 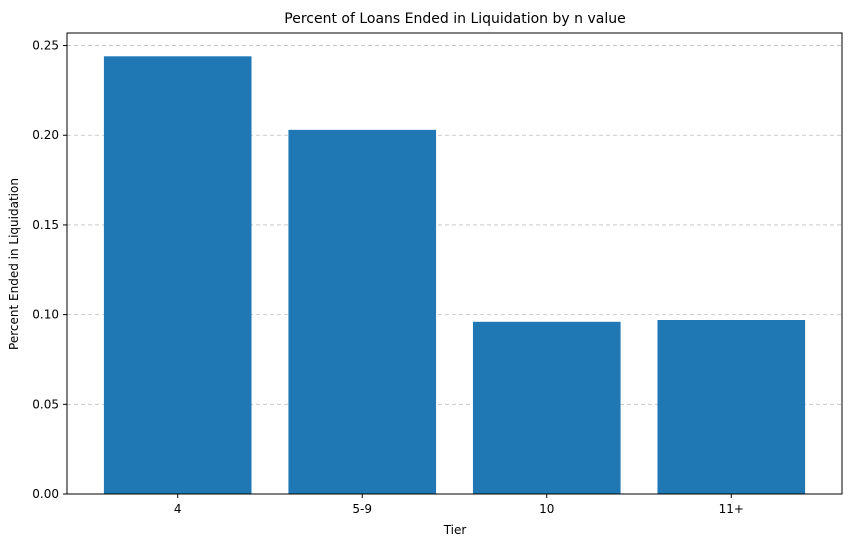 What do you see at coordinates (49, 270) in the screenshot?
I see `y-axis-ticks: 0.00 0.05 0.10 0.15 0.20 0.25` at bounding box center [49, 270].